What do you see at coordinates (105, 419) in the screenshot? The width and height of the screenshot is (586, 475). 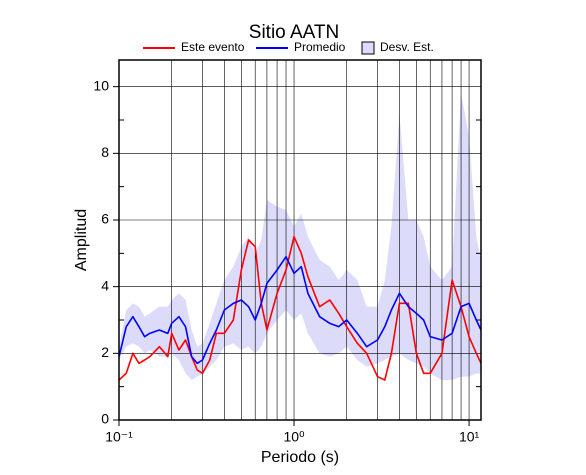 I see `y-tick-label: 0` at bounding box center [105, 419].